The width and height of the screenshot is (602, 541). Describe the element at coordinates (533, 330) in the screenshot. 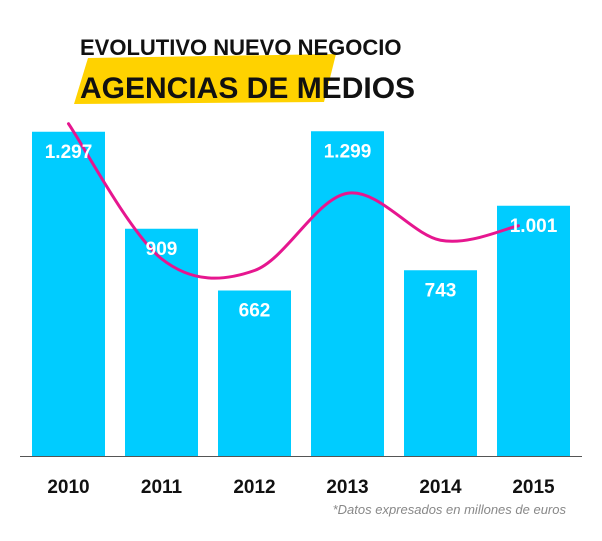

I see `bar-2015` at that location.